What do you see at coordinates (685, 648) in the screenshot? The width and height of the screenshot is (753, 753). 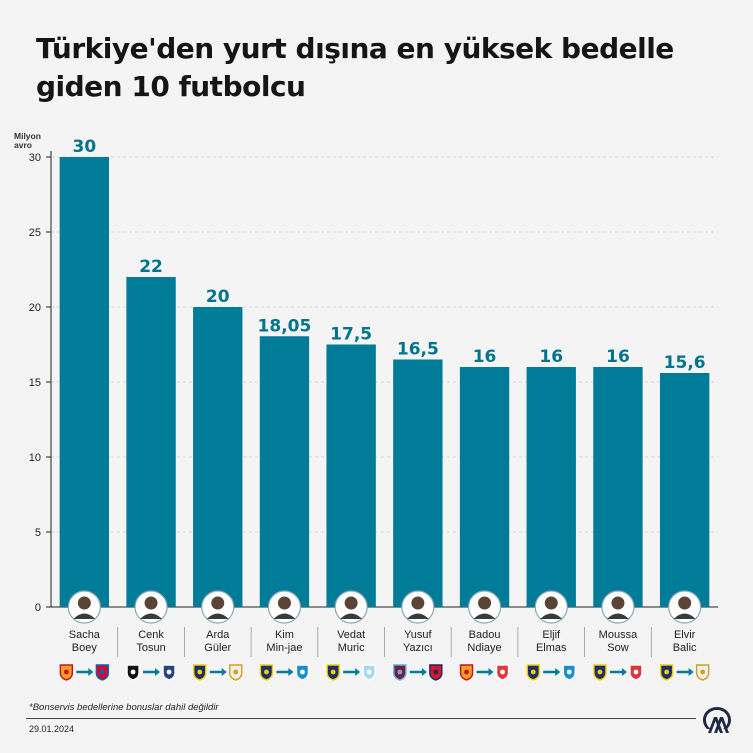 I see `category-label: Balic` at bounding box center [685, 648].